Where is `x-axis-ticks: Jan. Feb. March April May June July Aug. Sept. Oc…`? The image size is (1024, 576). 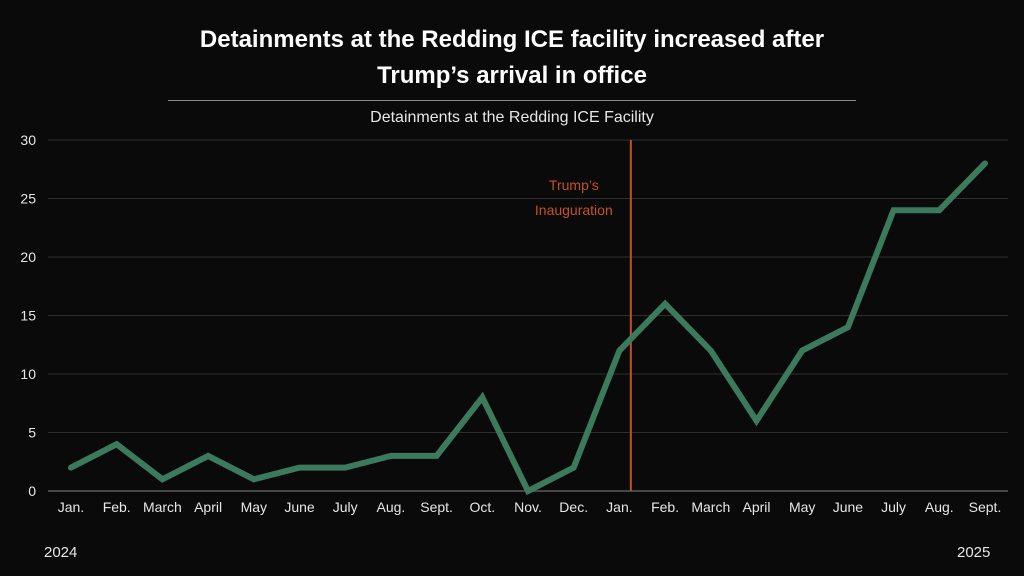 x-axis-ticks: Jan. Feb. March April May June July Aug. Sept. Oc… is located at coordinates (530, 507).